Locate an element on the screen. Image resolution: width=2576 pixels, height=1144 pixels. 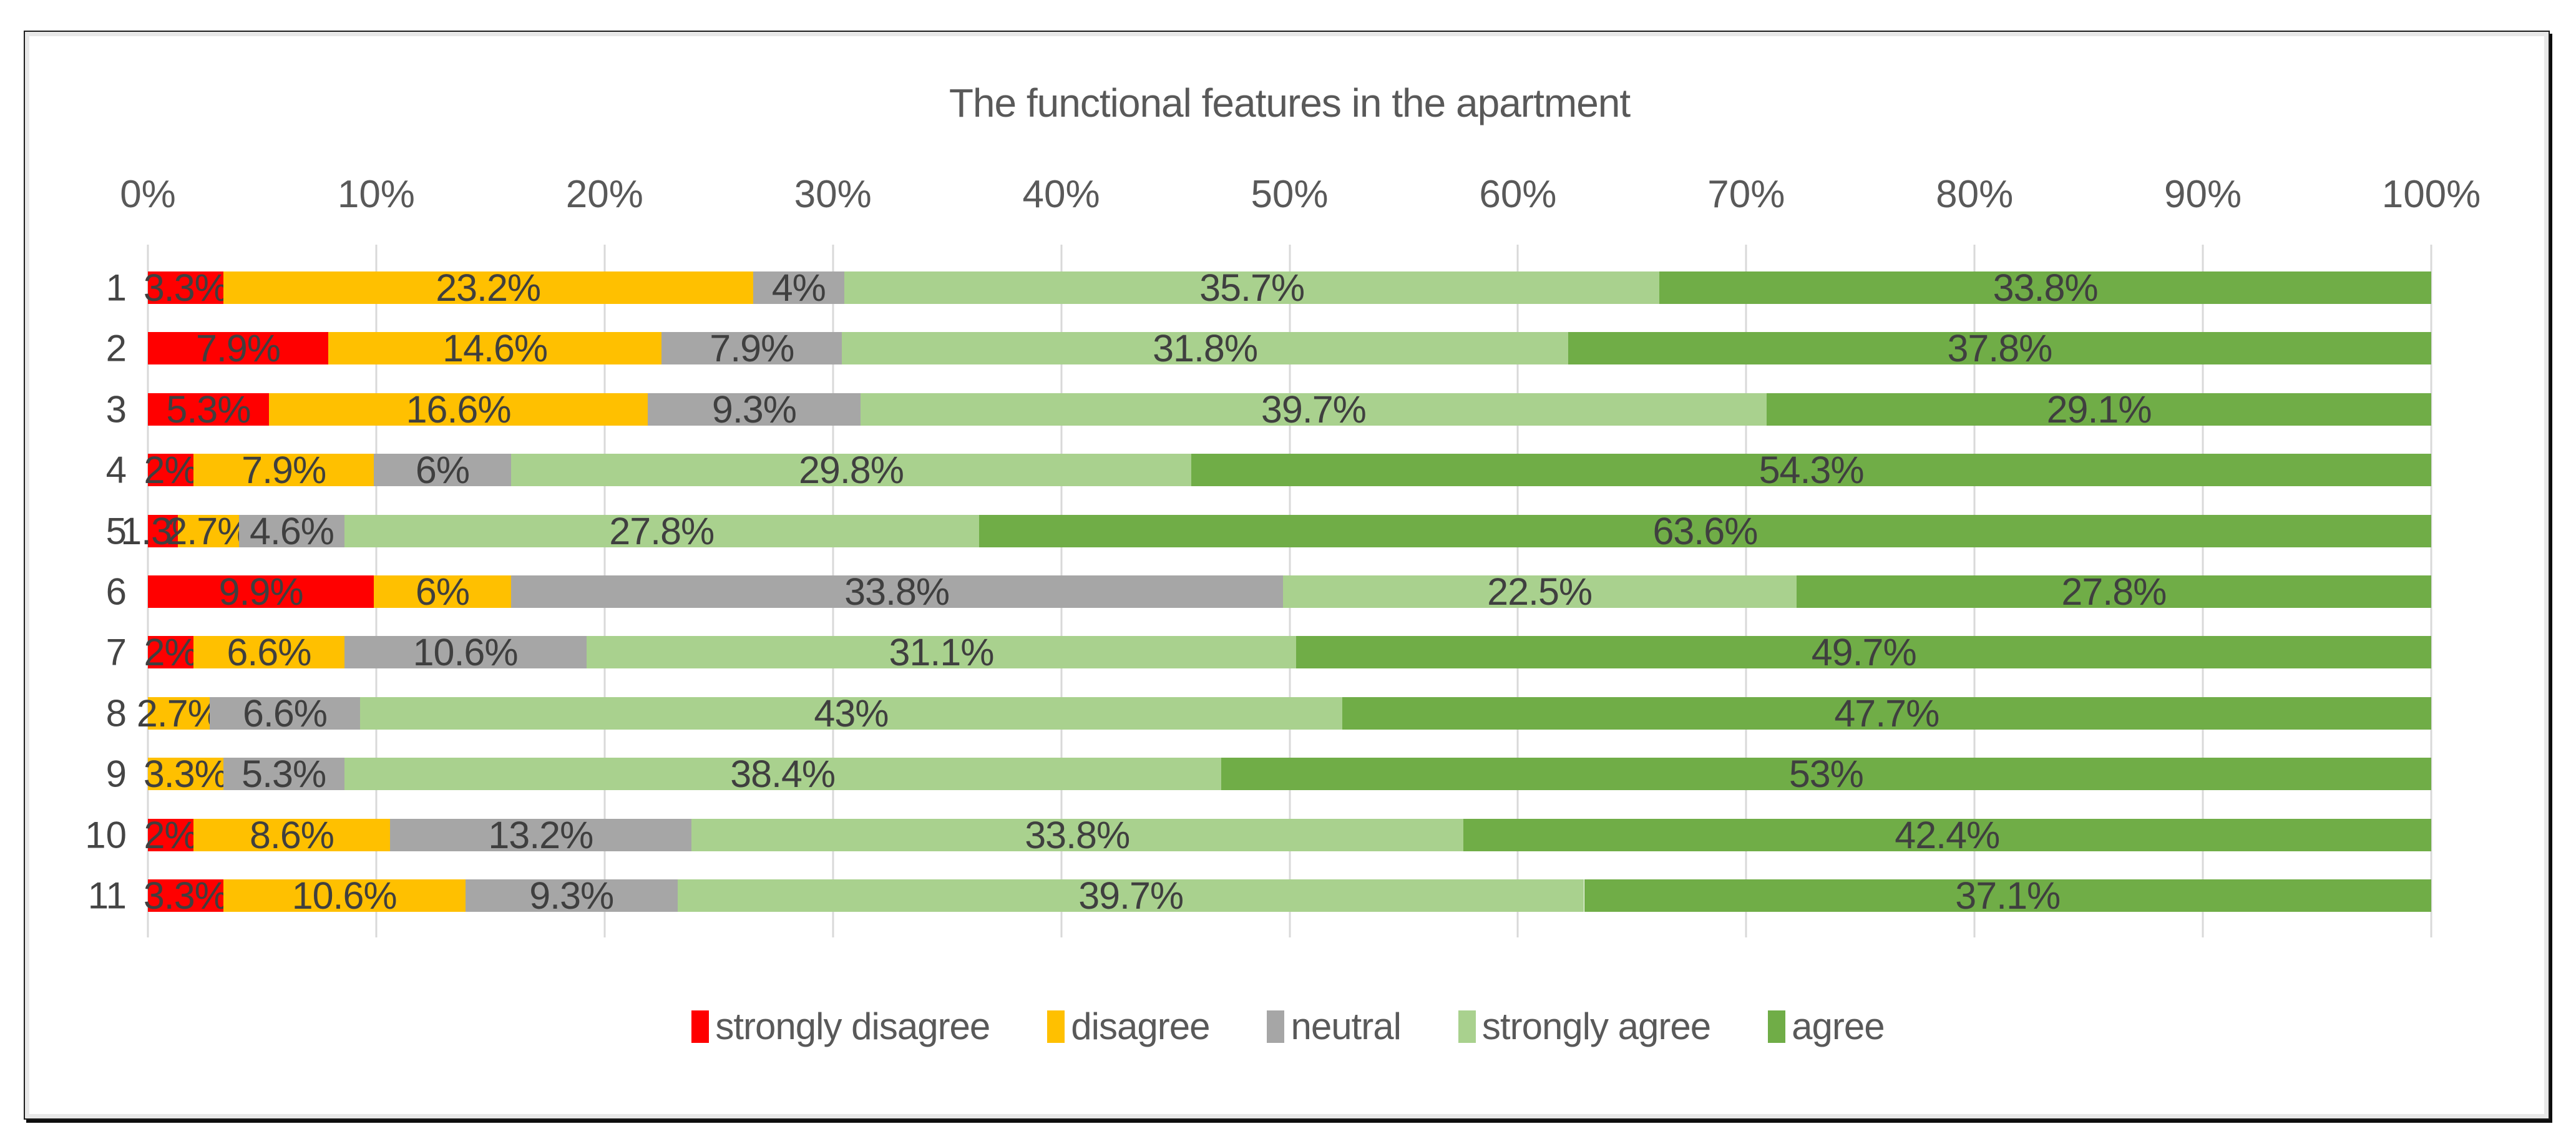
bar-row: 3 5.3% 16.6% 9.3% 39.7% 29.1% is located at coordinates (1268, 410).